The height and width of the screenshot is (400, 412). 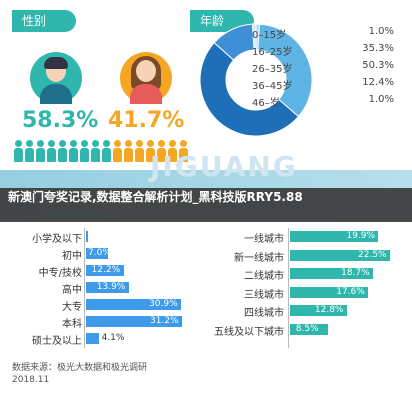 I want to click on footer-date: 2018.11, so click(x=31, y=380).